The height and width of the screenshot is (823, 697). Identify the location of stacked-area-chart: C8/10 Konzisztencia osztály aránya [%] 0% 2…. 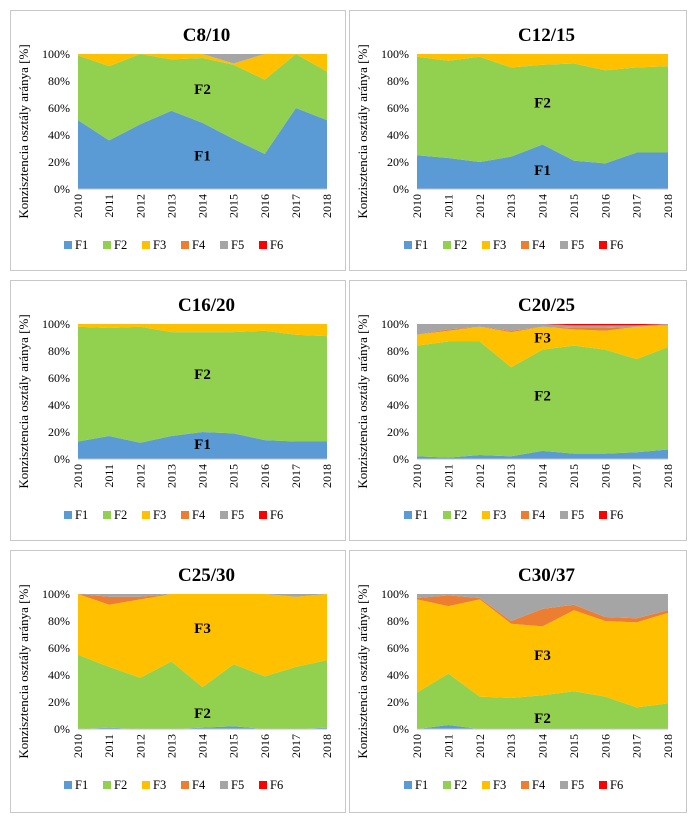
(175, 138).